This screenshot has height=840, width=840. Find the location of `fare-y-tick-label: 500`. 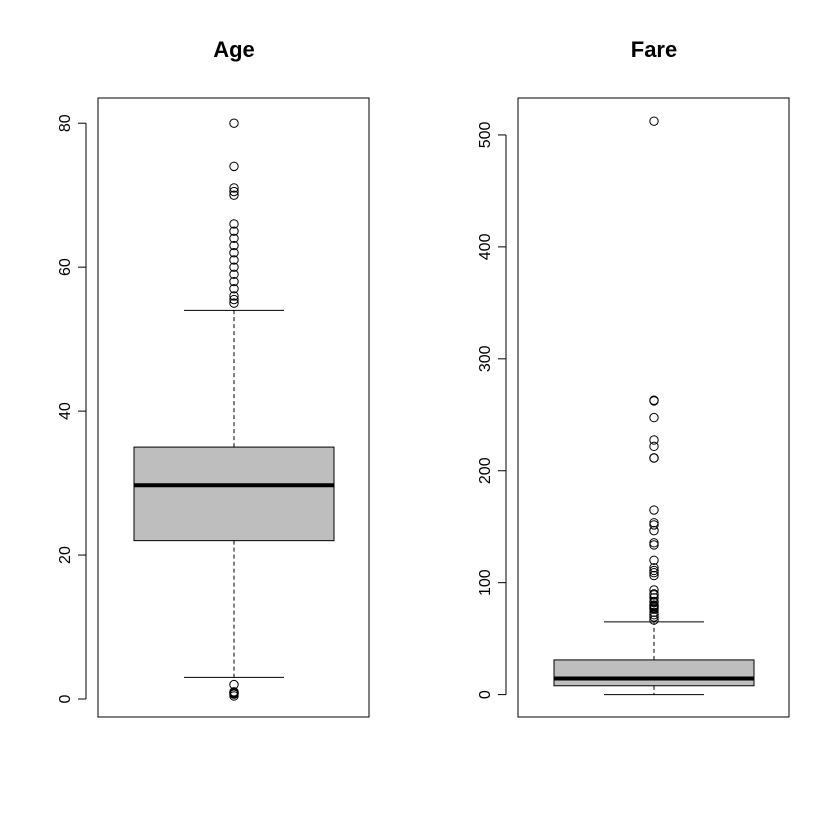

fare-y-tick-label: 500 is located at coordinates (485, 134).